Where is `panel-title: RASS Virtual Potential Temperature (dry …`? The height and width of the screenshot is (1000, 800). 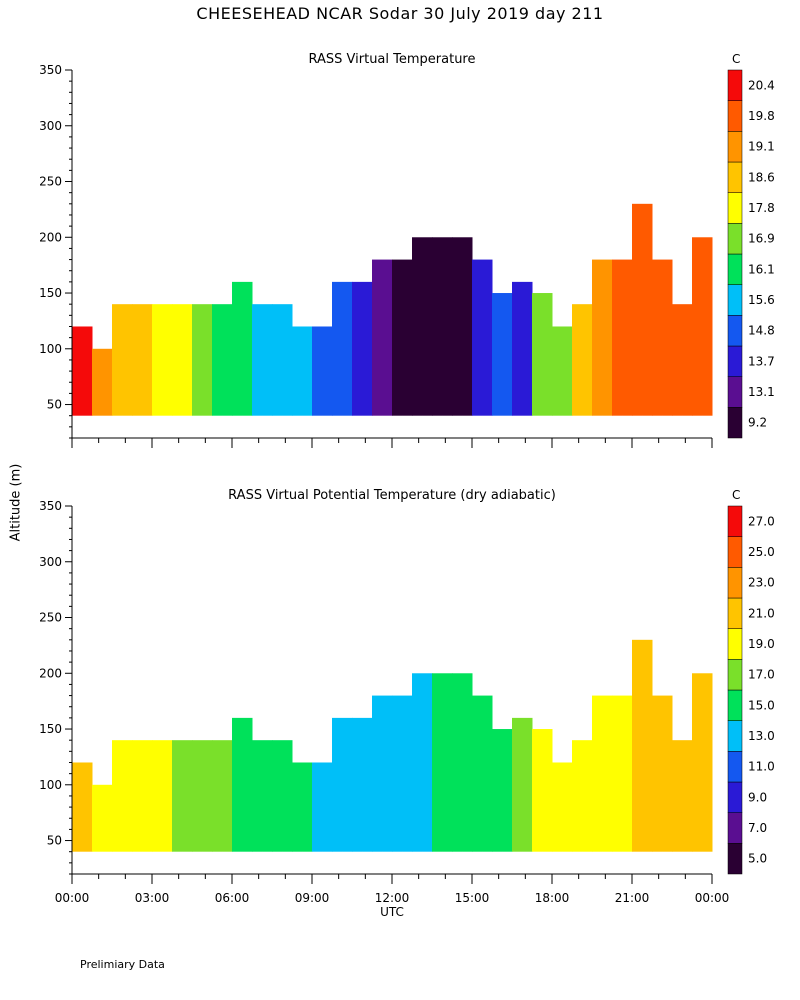
panel-title: RASS Virtual Potential Temperature (dry … is located at coordinates (392, 495).